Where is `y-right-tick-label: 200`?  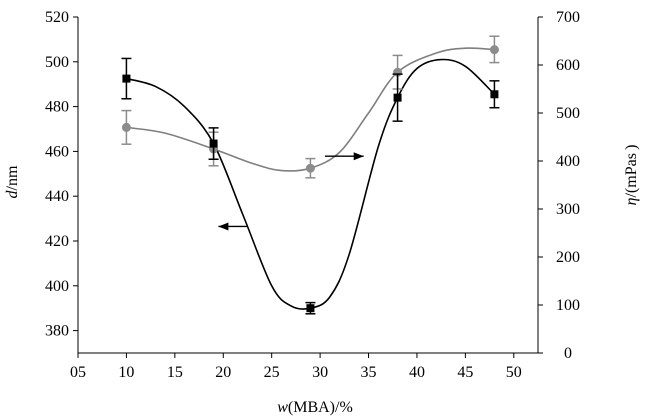 y-right-tick-label: 200 is located at coordinates (568, 257).